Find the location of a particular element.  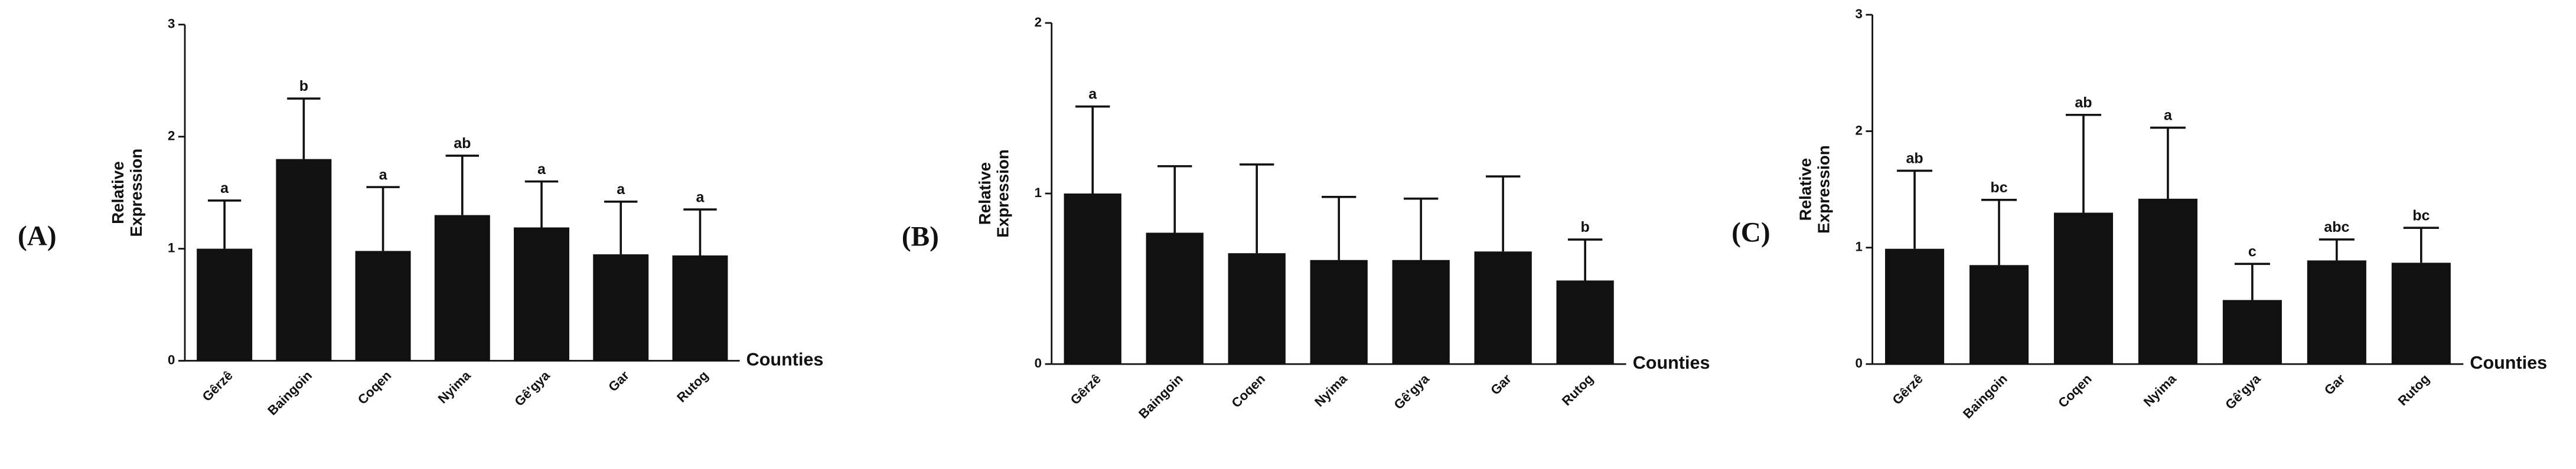

significance-letter: c is located at coordinates (2253, 252).